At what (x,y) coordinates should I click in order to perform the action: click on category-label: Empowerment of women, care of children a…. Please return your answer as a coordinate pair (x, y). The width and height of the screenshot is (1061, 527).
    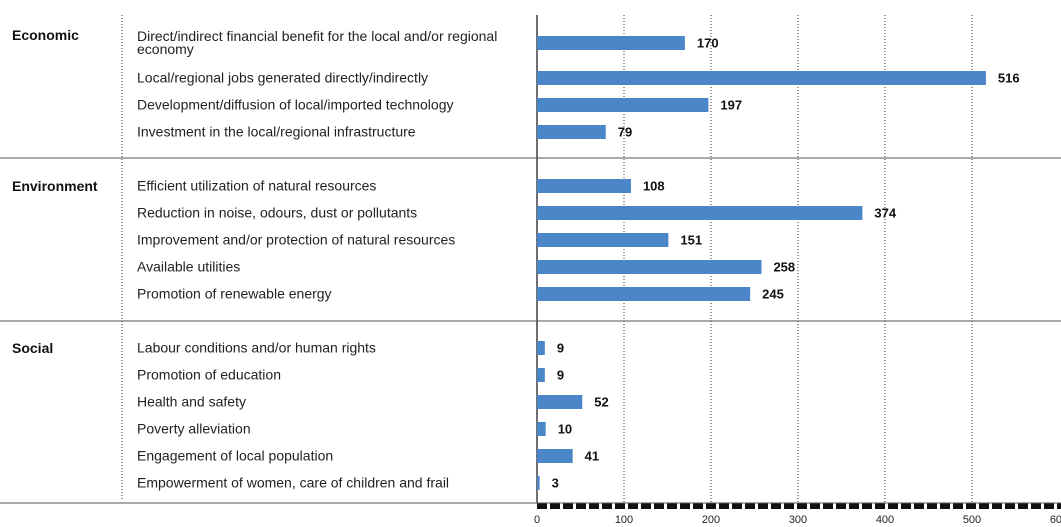
    Looking at the image, I should click on (293, 482).